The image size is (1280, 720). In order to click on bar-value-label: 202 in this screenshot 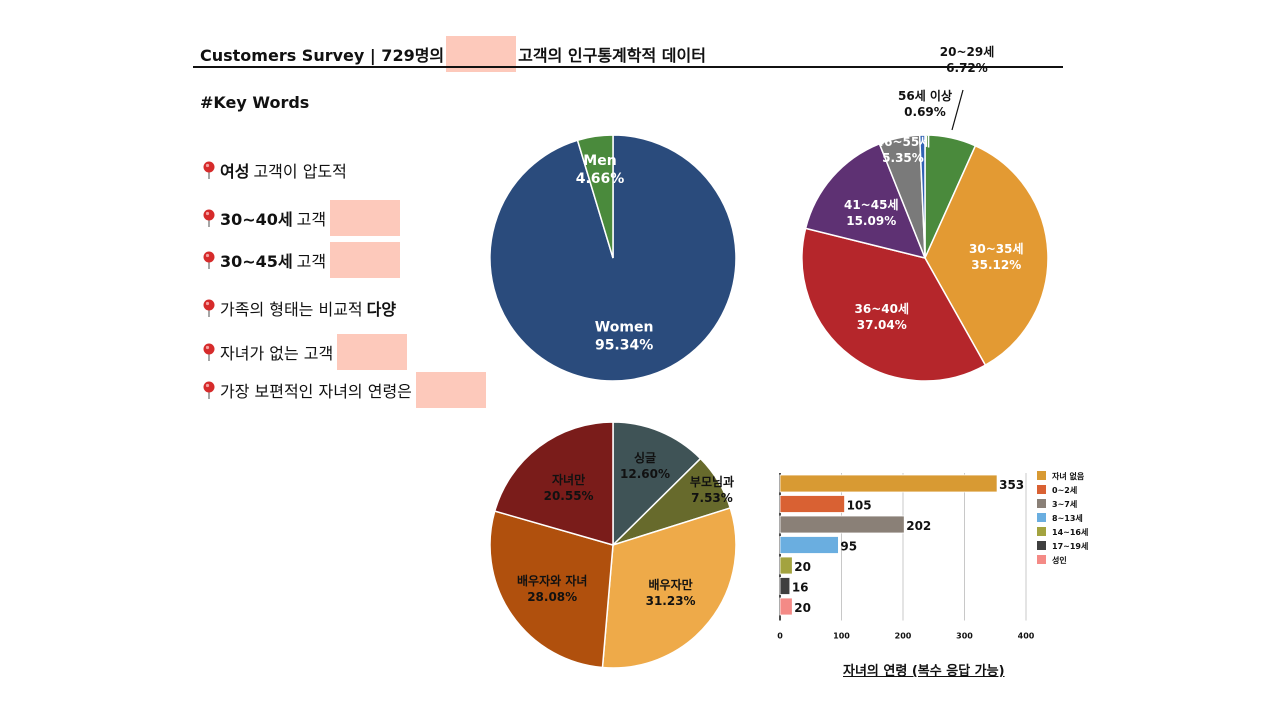, I will do `click(918, 526)`.